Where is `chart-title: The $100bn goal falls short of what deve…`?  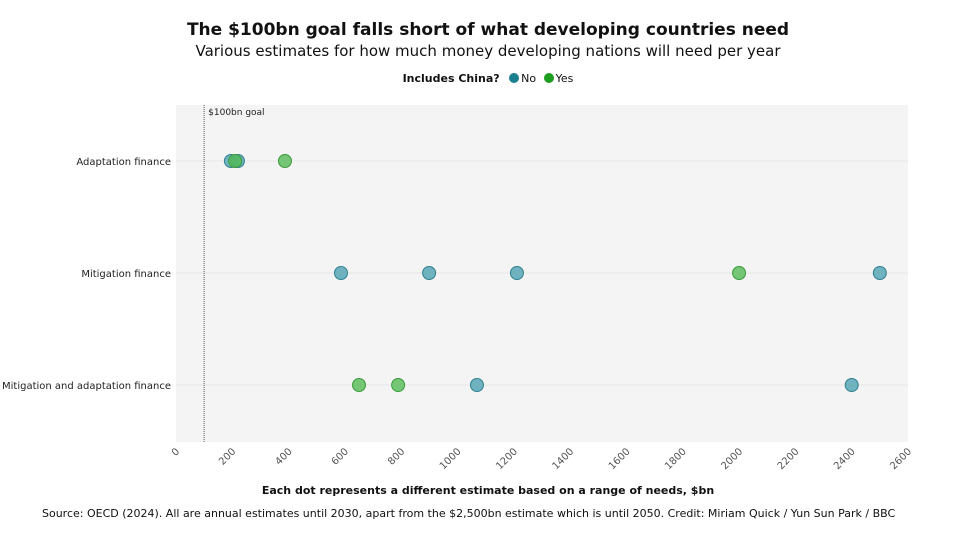 chart-title: The $100bn goal falls short of what deve… is located at coordinates (488, 30).